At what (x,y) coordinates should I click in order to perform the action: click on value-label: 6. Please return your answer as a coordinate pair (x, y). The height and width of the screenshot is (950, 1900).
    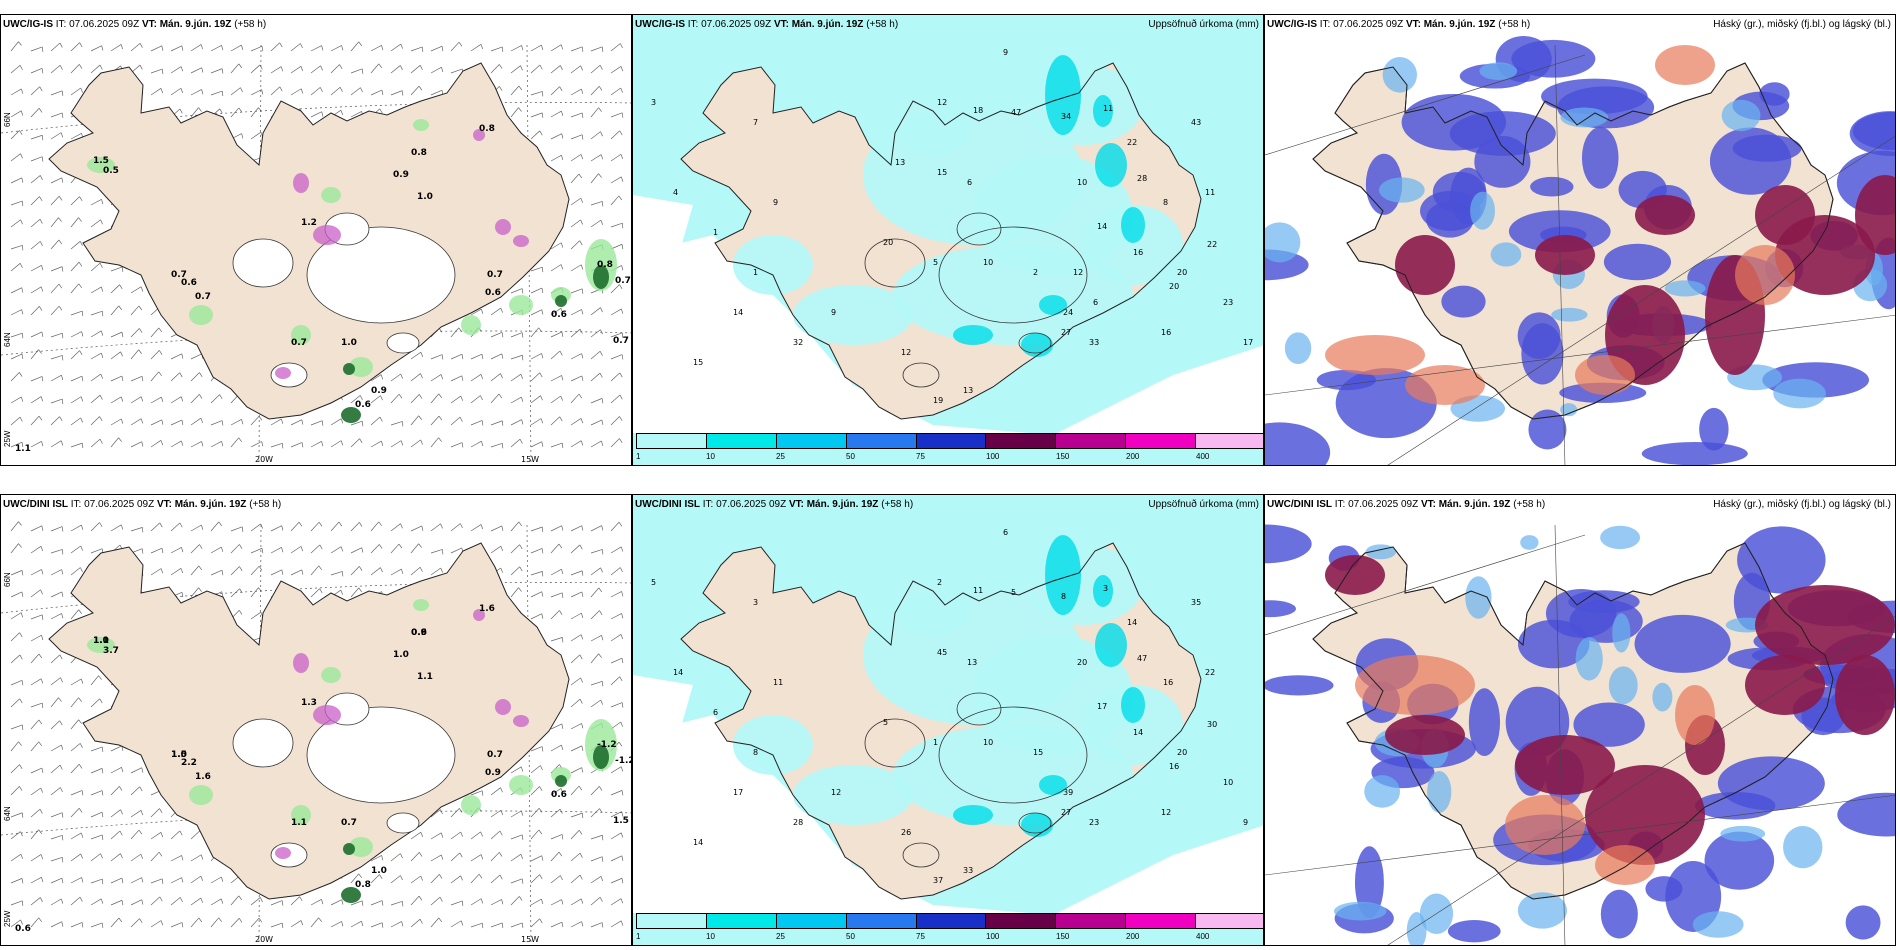
    Looking at the image, I should click on (1095, 302).